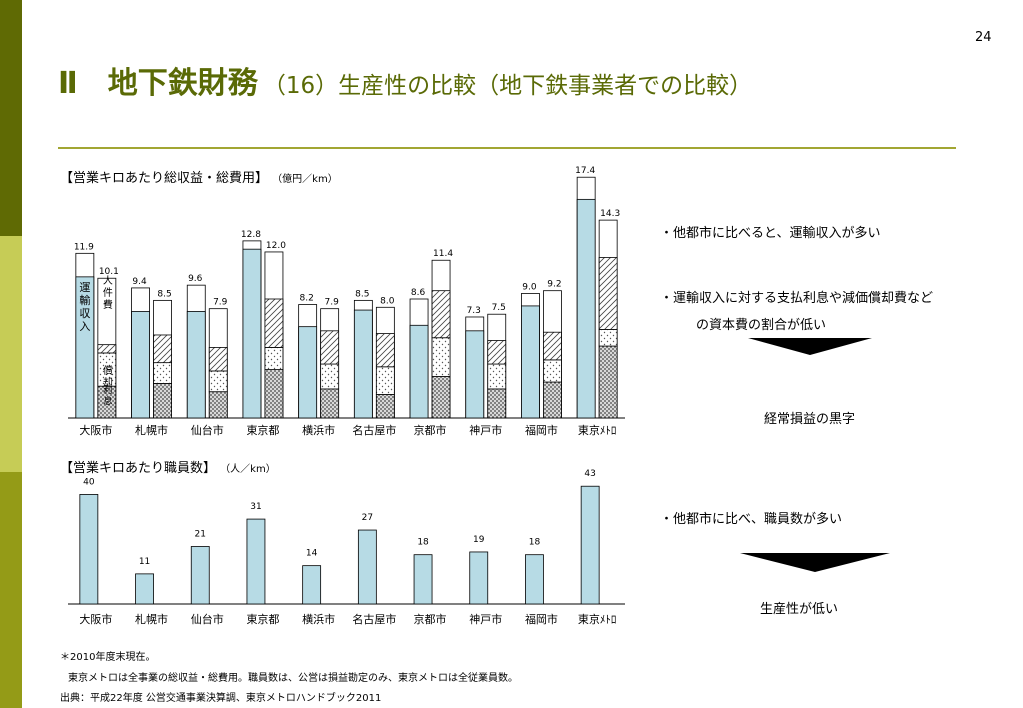 This screenshot has width=1023, height=708. I want to click on cost-value-label: 10.1, so click(109, 272).